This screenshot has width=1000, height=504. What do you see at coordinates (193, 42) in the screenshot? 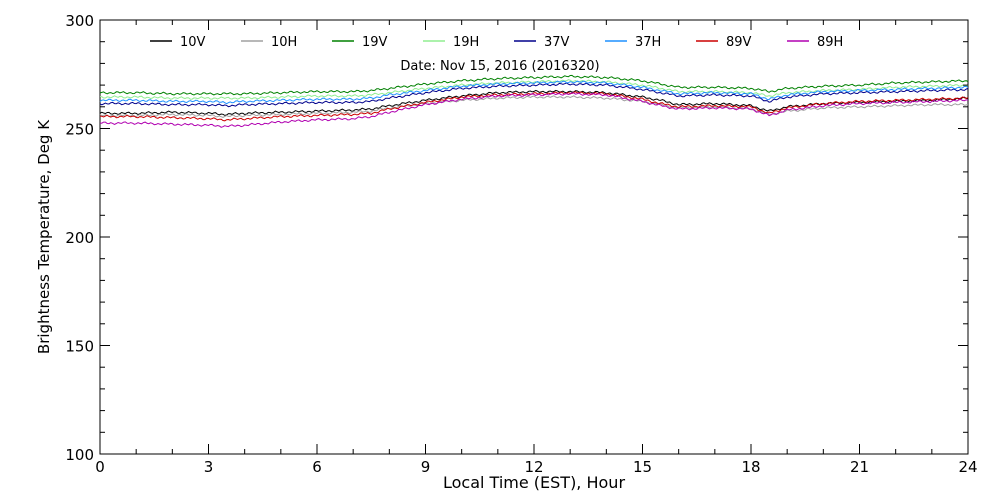
I see `legend-label-10v: 10V` at bounding box center [193, 42].